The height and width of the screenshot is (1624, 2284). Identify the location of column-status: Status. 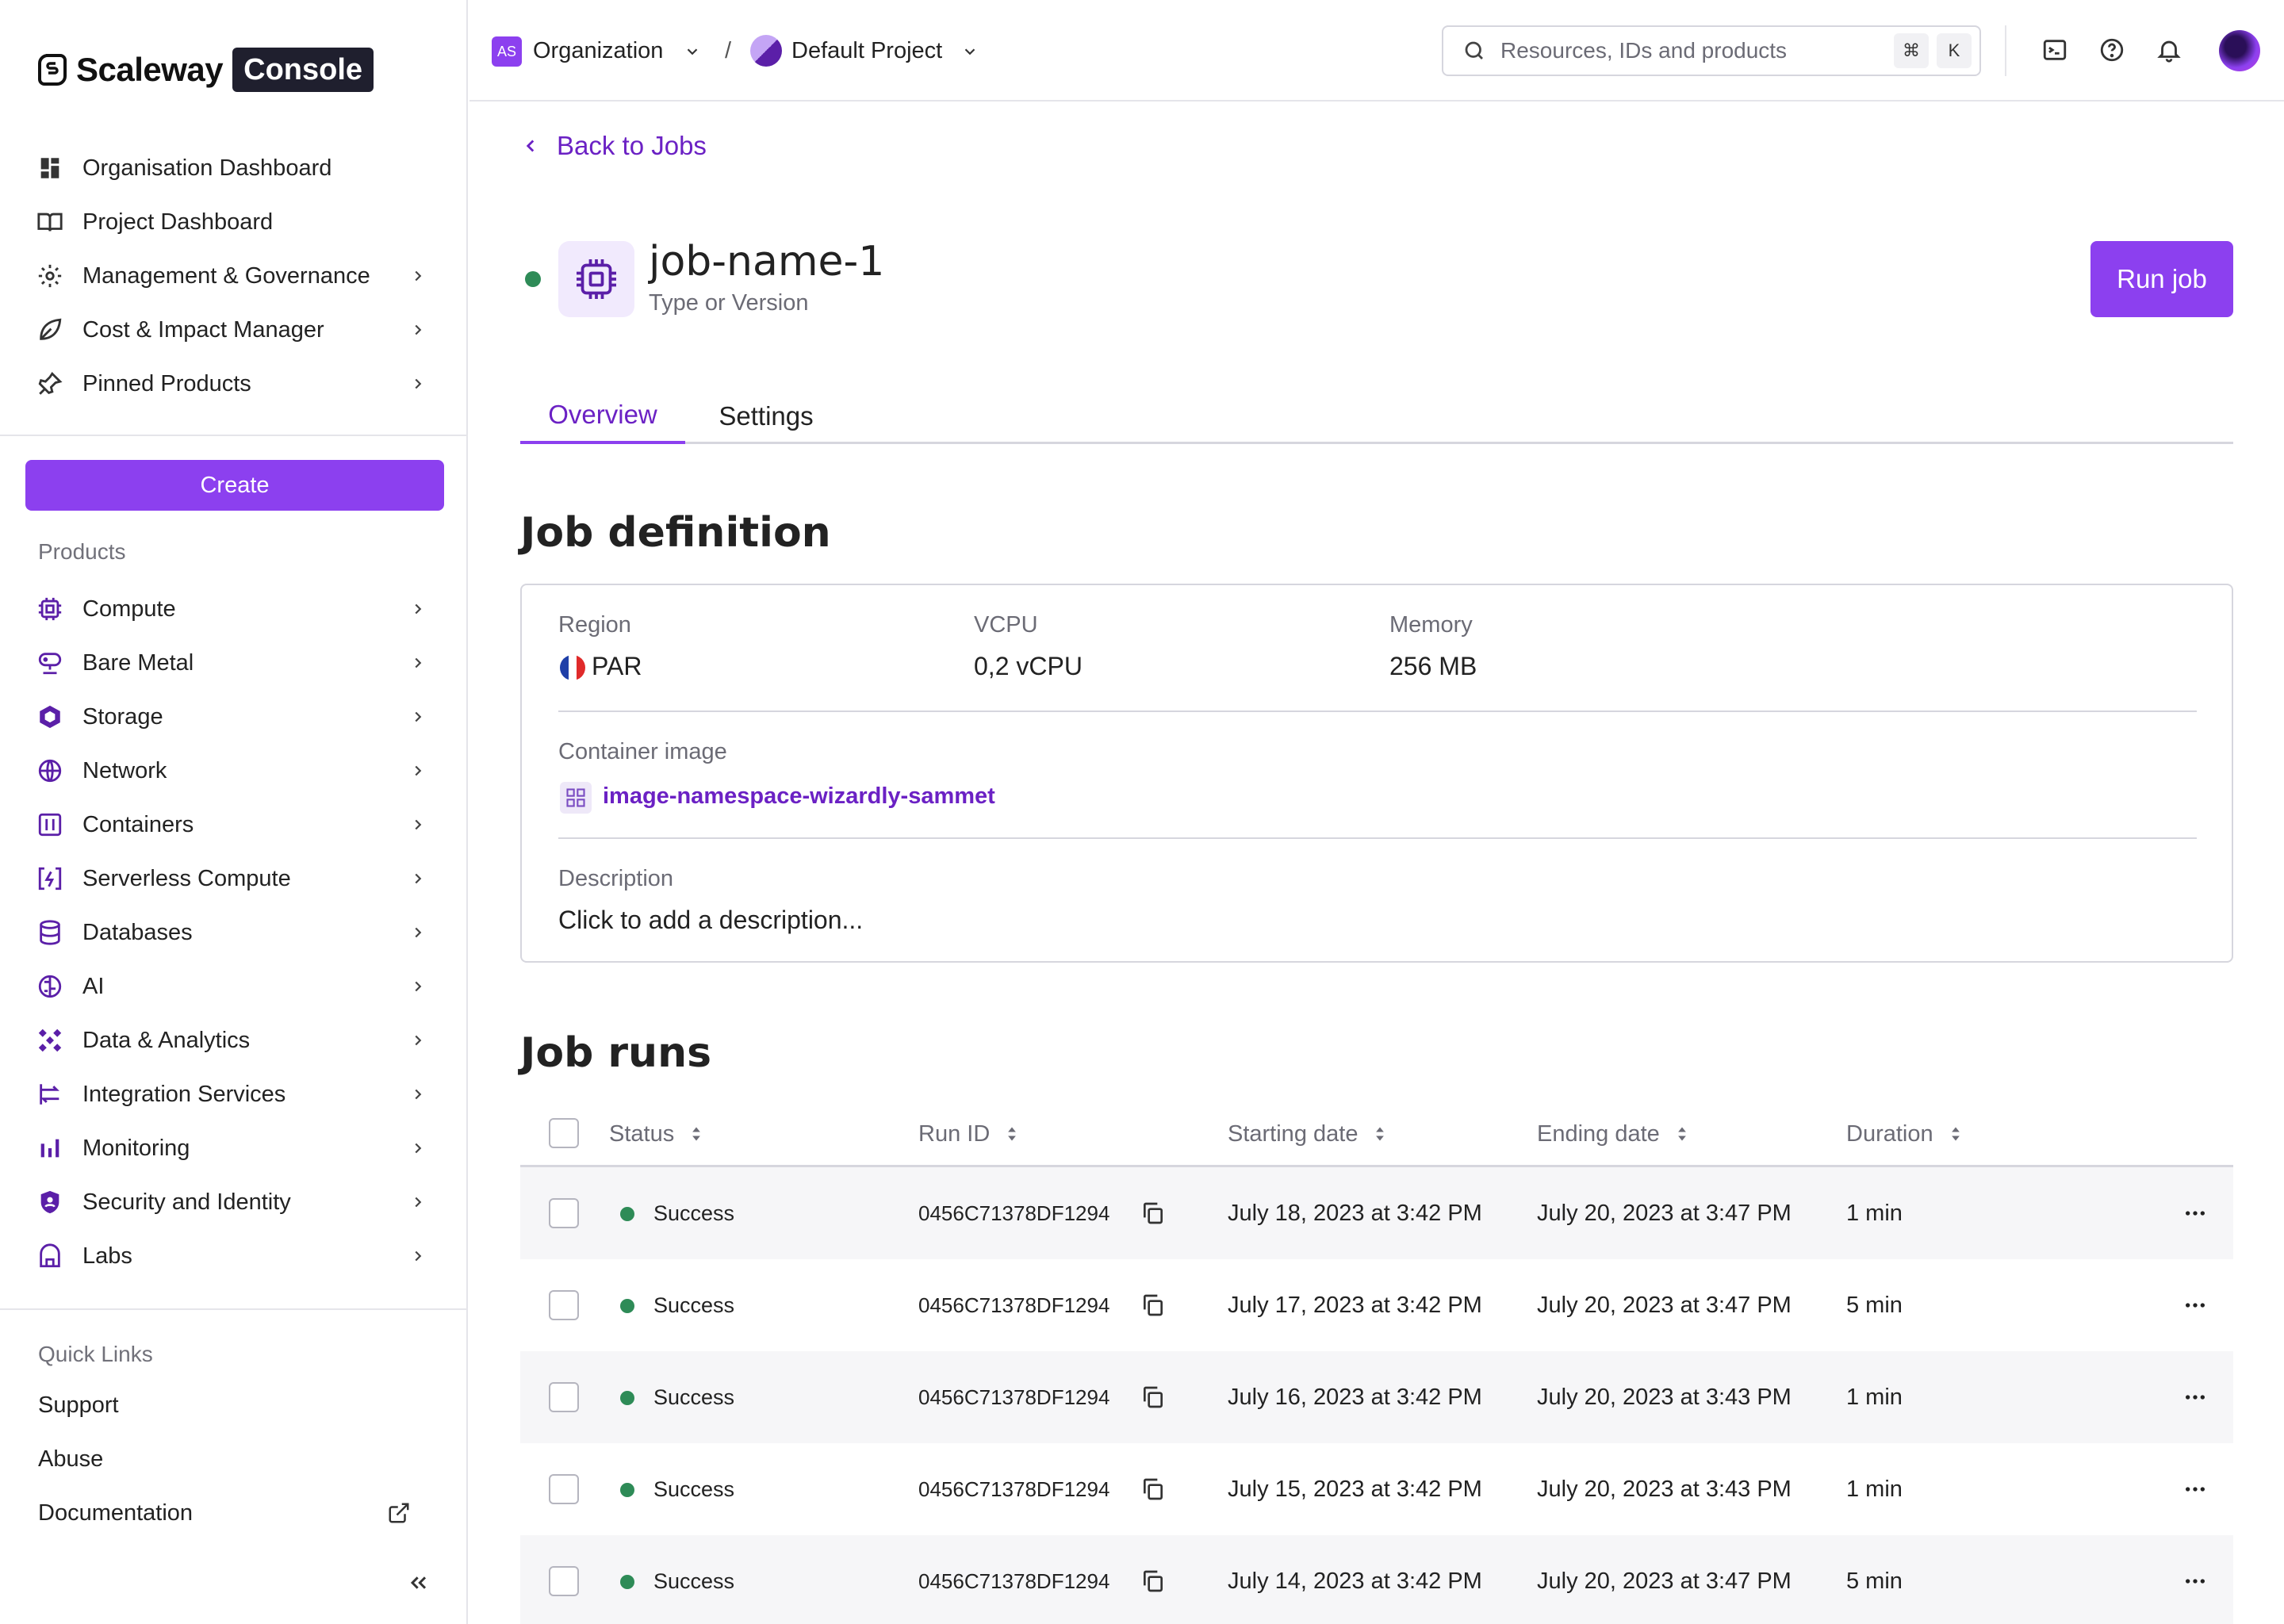
(656, 1134).